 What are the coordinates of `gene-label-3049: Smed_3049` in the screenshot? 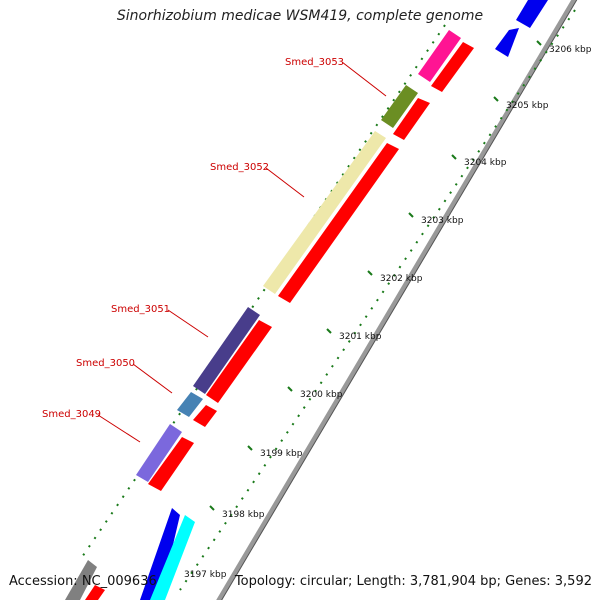 It's located at (71, 414).